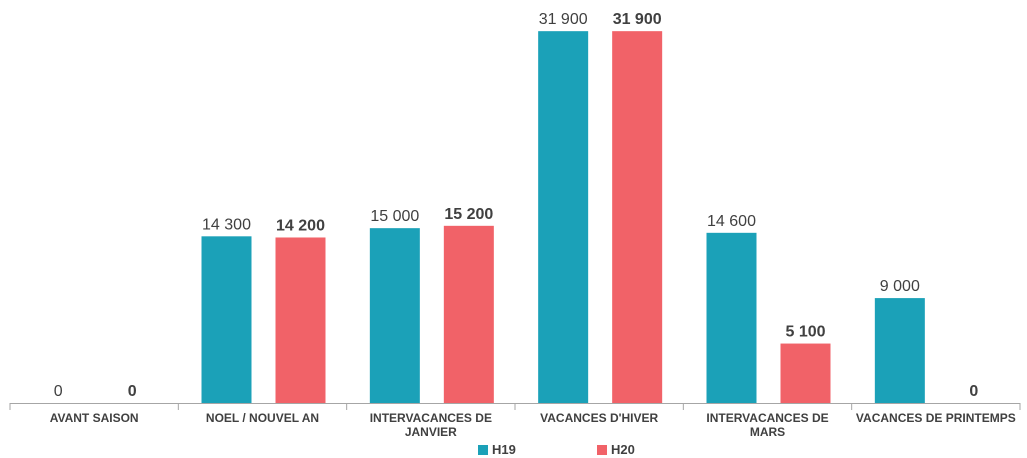 Image resolution: width=1027 pixels, height=458 pixels. Describe the element at coordinates (767, 425) in the screenshot. I see `x-tick-label: INTERVACANCES DE MARS` at that location.